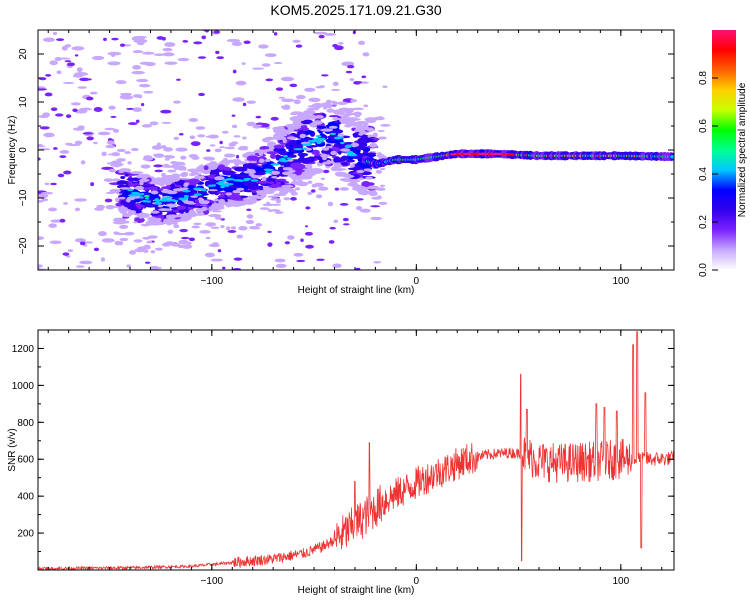 This screenshot has width=750, height=600. Describe the element at coordinates (25, 460) in the screenshot. I see `snr-ytick-label: 600` at that location.